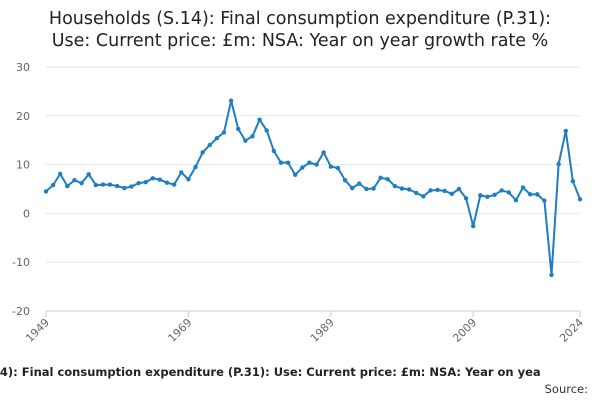 The height and width of the screenshot is (400, 600). What do you see at coordinates (565, 131) in the screenshot?
I see `data-point-2022` at bounding box center [565, 131].